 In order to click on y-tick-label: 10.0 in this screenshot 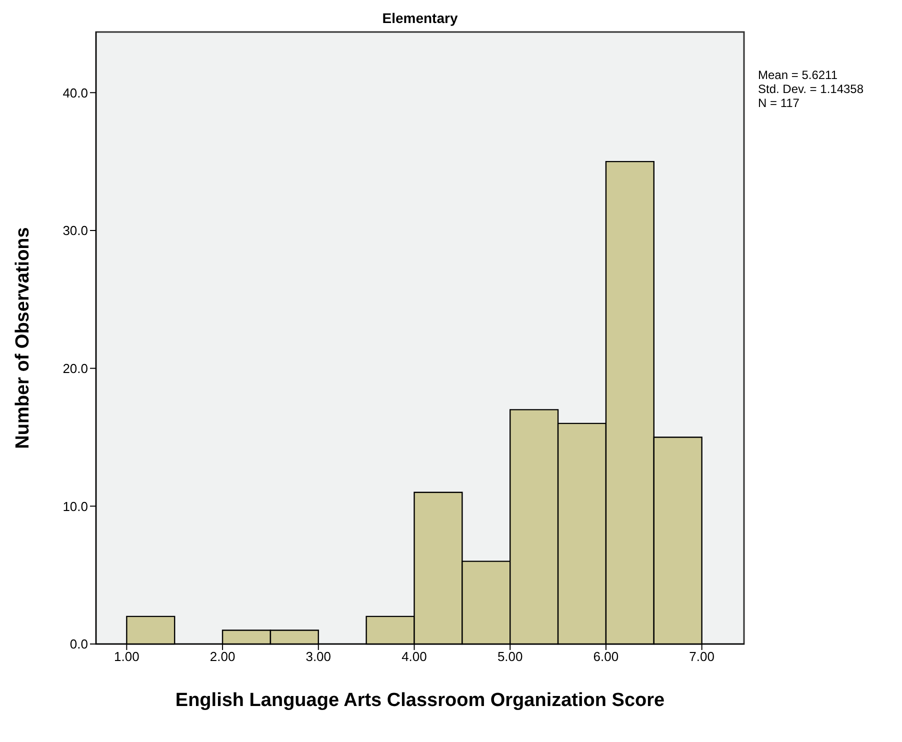, I will do `click(75, 506)`.